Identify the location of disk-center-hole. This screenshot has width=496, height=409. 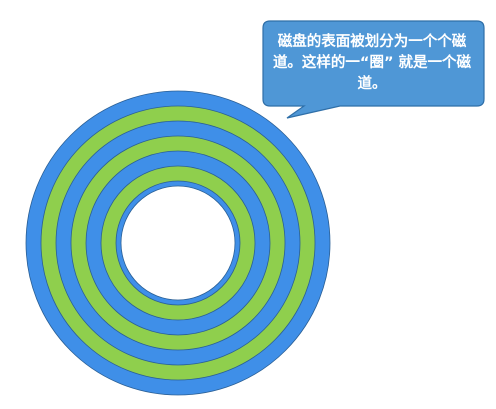
(178, 243).